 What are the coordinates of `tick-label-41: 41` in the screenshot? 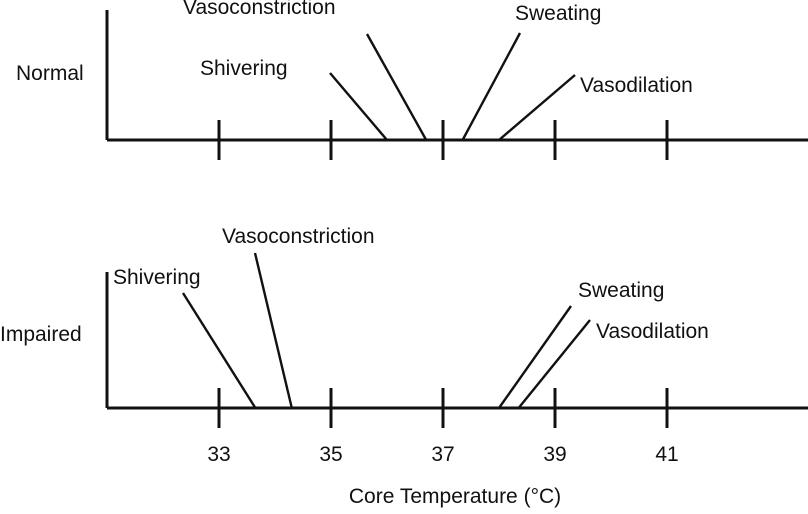 It's located at (666, 454).